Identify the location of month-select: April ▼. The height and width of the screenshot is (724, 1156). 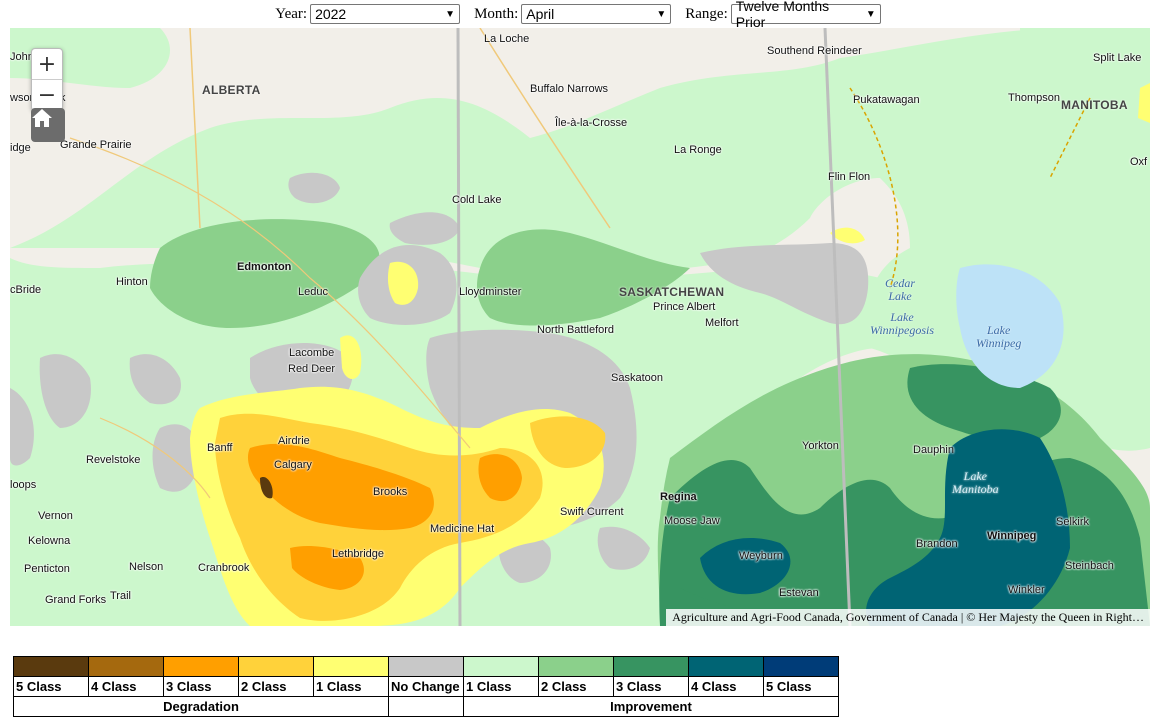
(596, 14).